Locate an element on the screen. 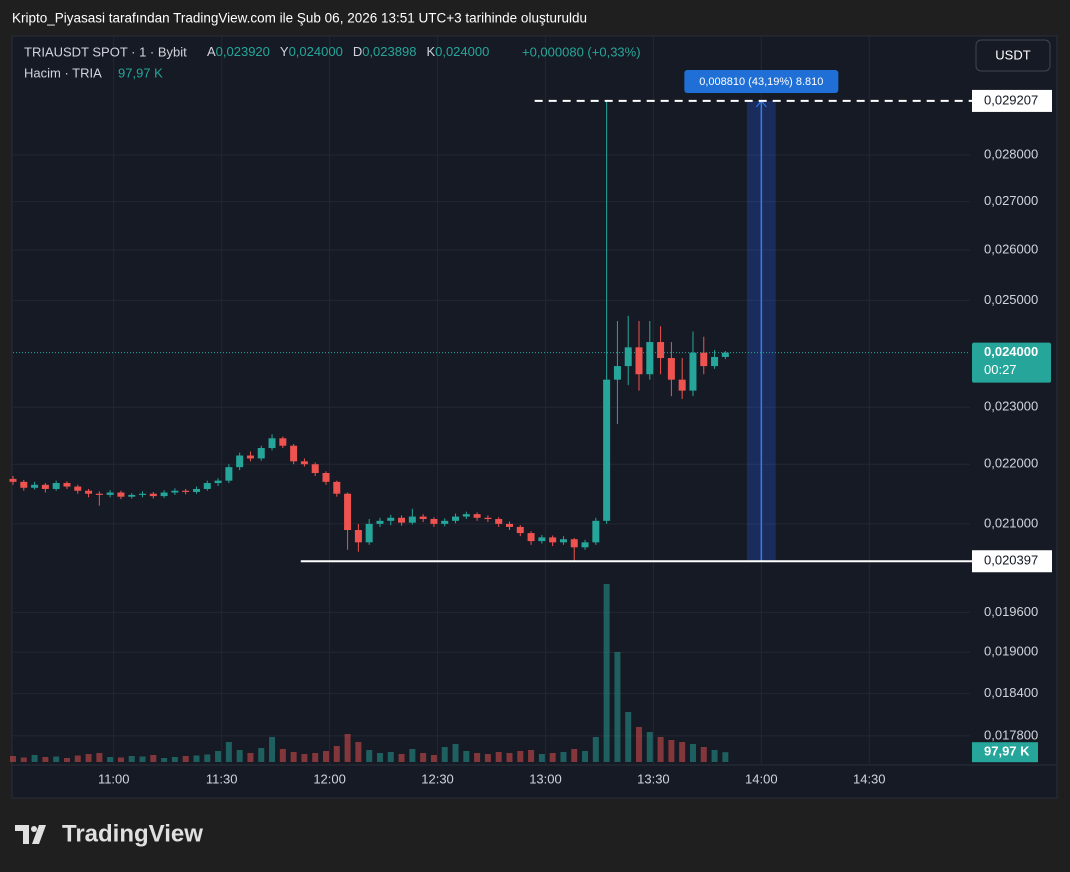 The image size is (1070, 872). currency-label: USDT is located at coordinates (1012, 54).